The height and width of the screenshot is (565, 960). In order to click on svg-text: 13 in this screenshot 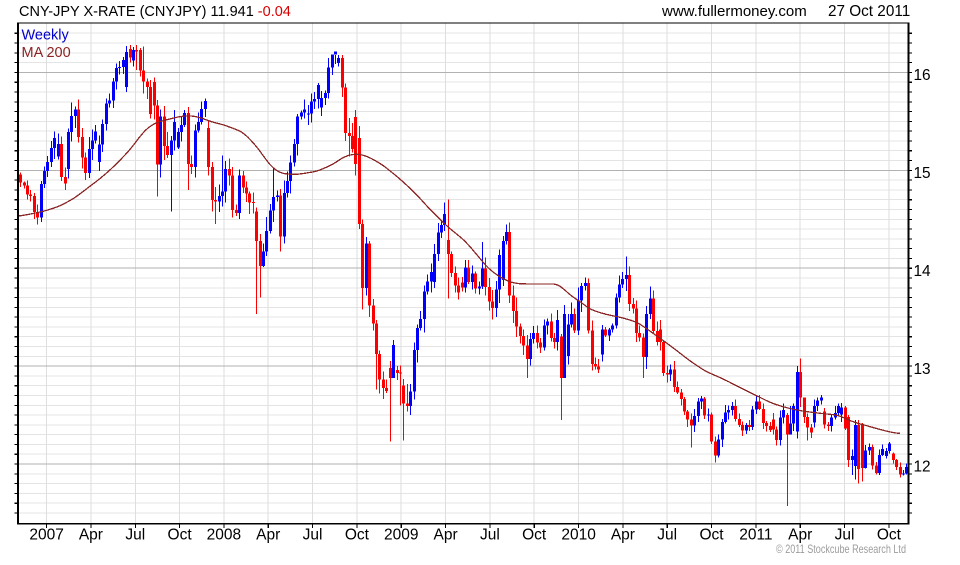, I will do `click(922, 369)`.